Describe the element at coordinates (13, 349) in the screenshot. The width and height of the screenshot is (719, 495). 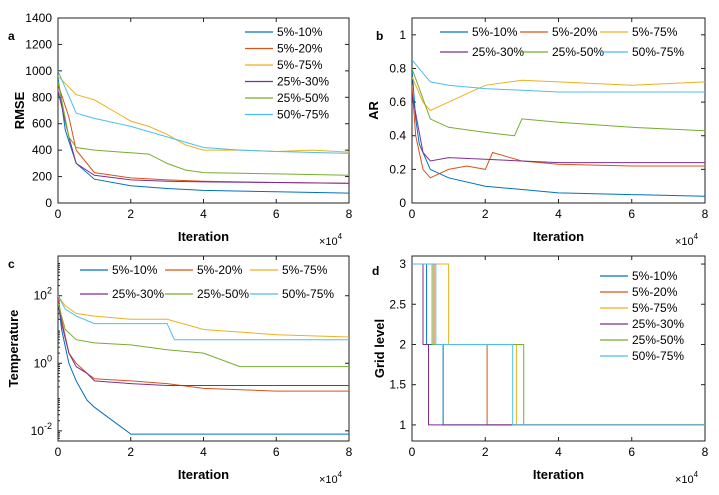
I see `y-axis-label: Temperature` at that location.